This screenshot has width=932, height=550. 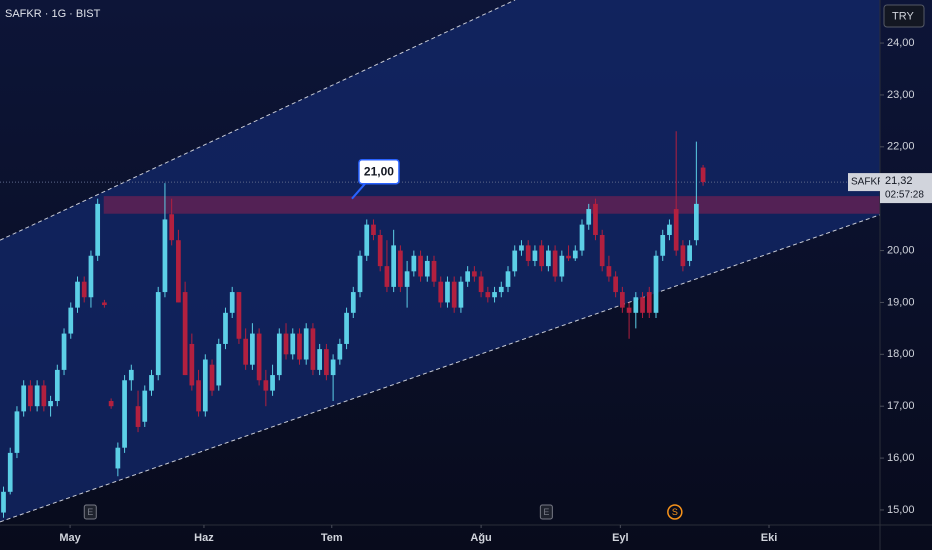 I want to click on countdown: 02:57:28, so click(x=904, y=195).